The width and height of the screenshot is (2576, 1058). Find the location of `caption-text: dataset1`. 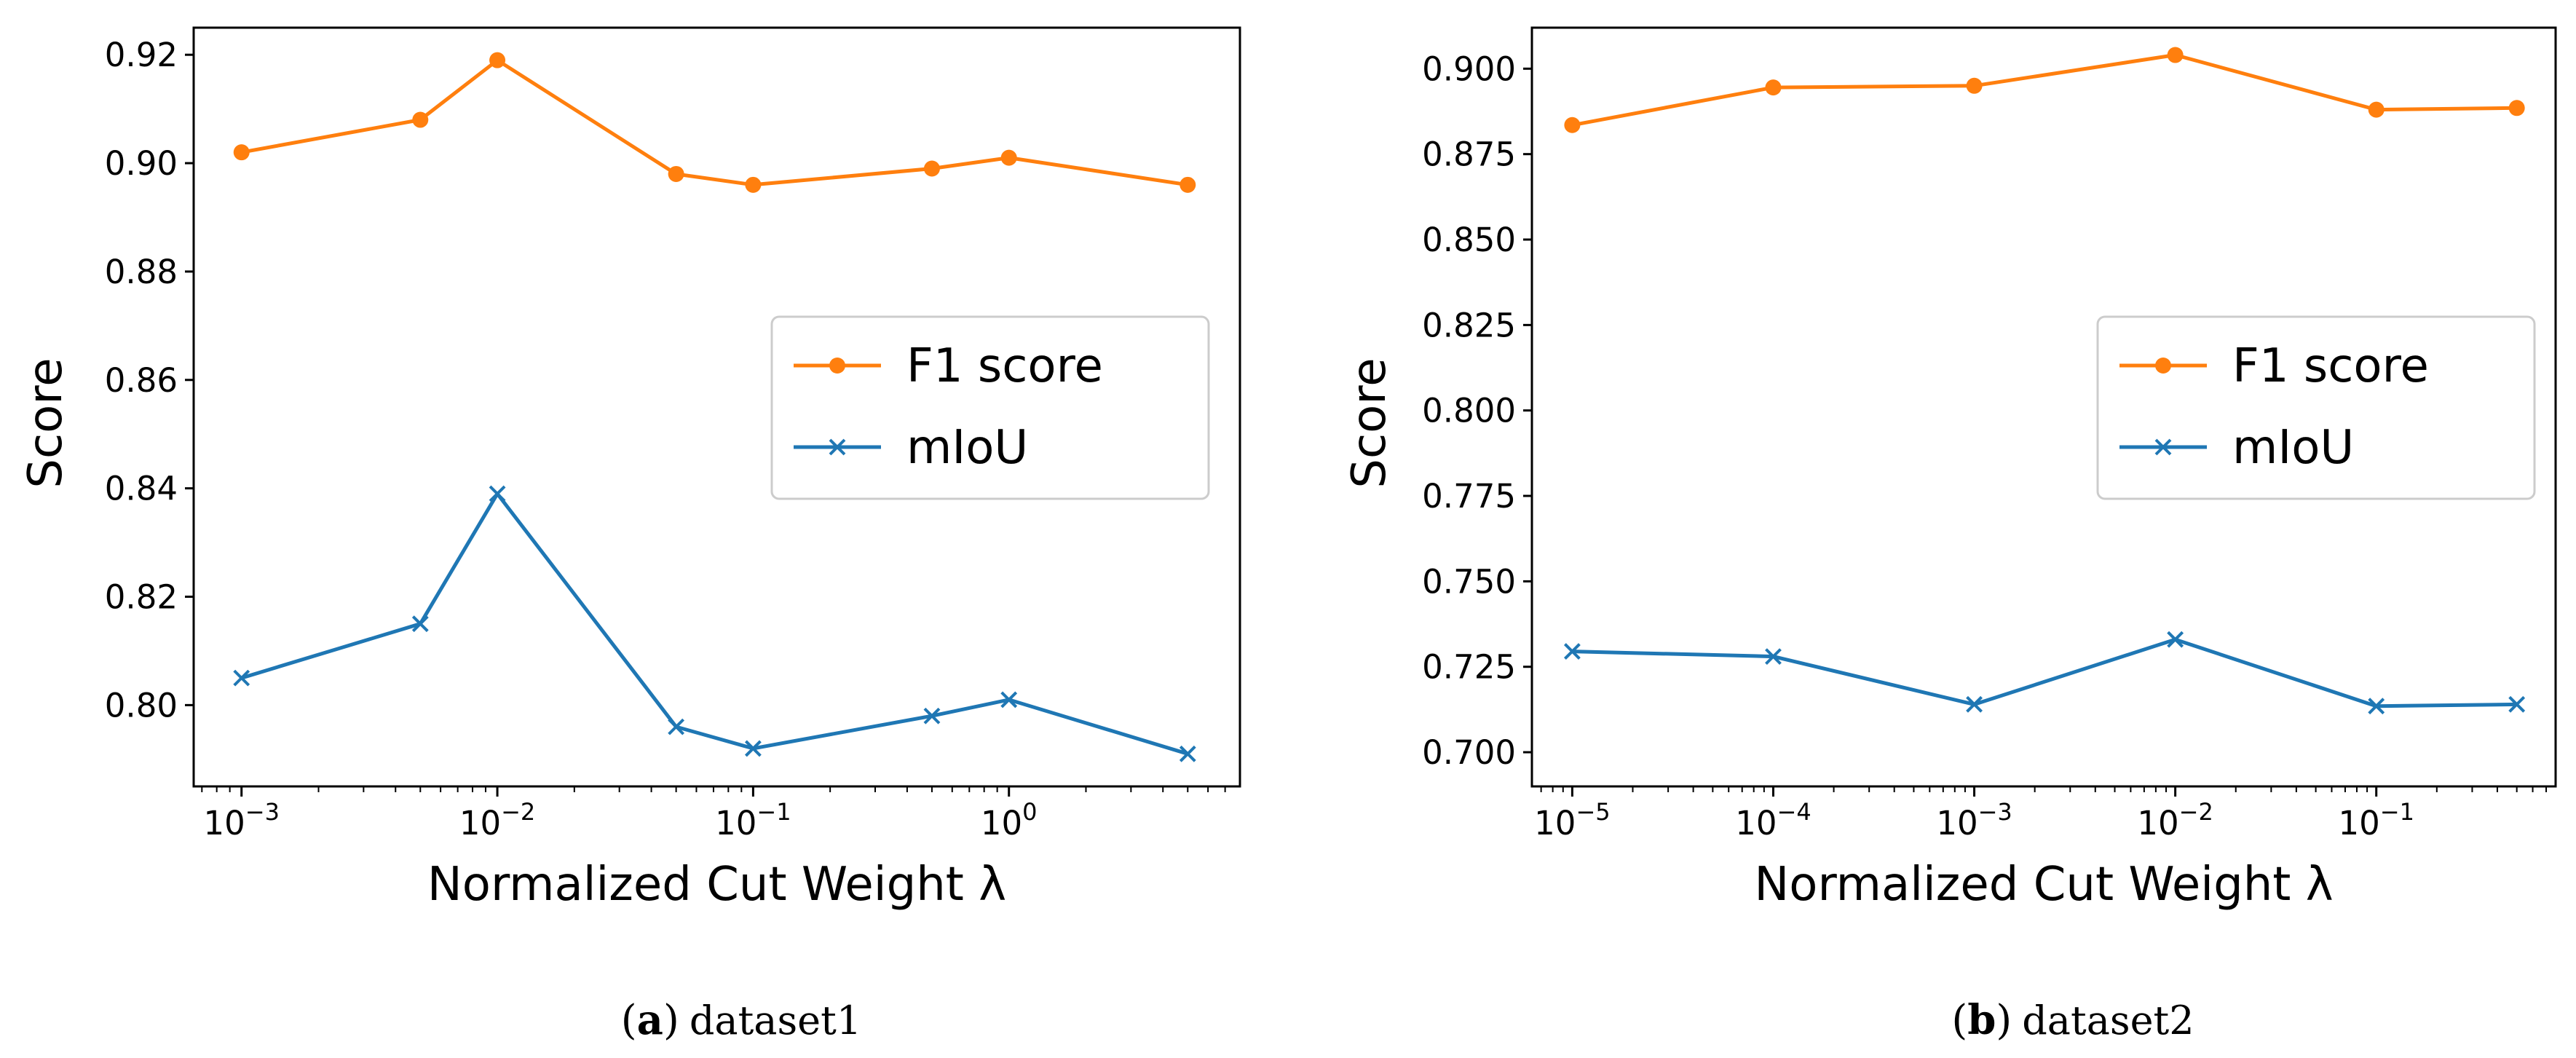

caption-text: dataset1 is located at coordinates (776, 1020).